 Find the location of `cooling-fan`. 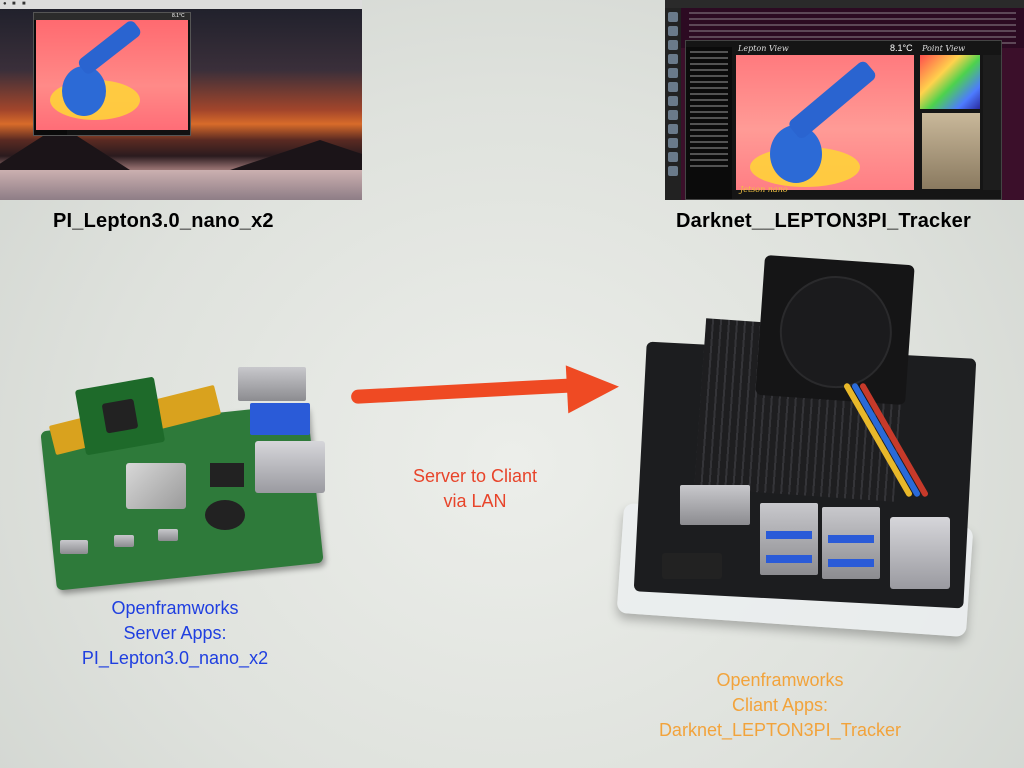

cooling-fan is located at coordinates (835, 330).